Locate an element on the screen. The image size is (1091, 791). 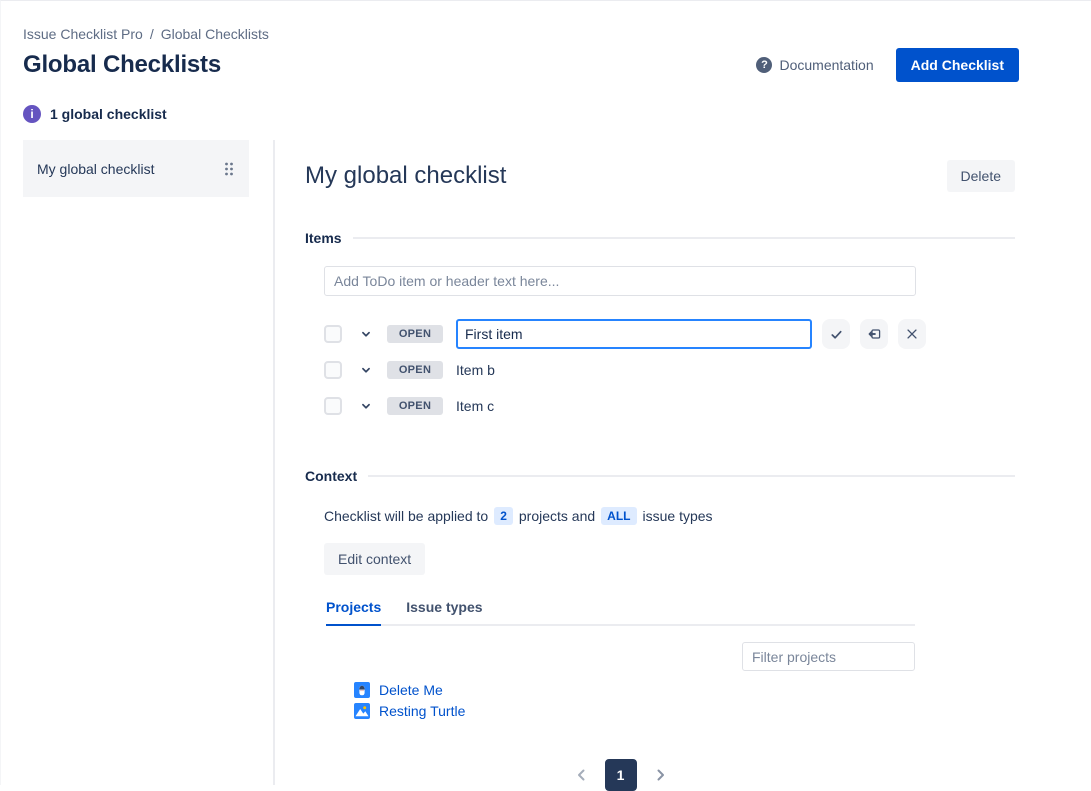
item-edit-input is located at coordinates (634, 334).